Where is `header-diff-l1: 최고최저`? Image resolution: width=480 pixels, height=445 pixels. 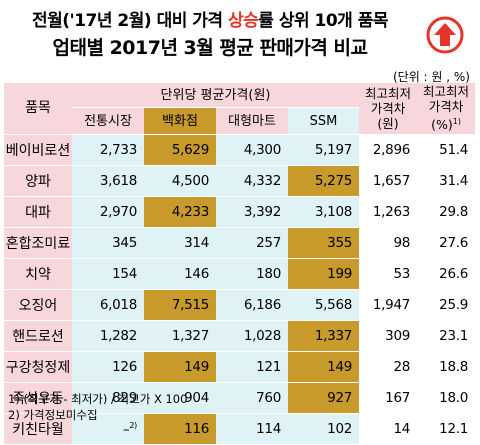
header-diff-l1: 최고최저 is located at coordinates (388, 93).